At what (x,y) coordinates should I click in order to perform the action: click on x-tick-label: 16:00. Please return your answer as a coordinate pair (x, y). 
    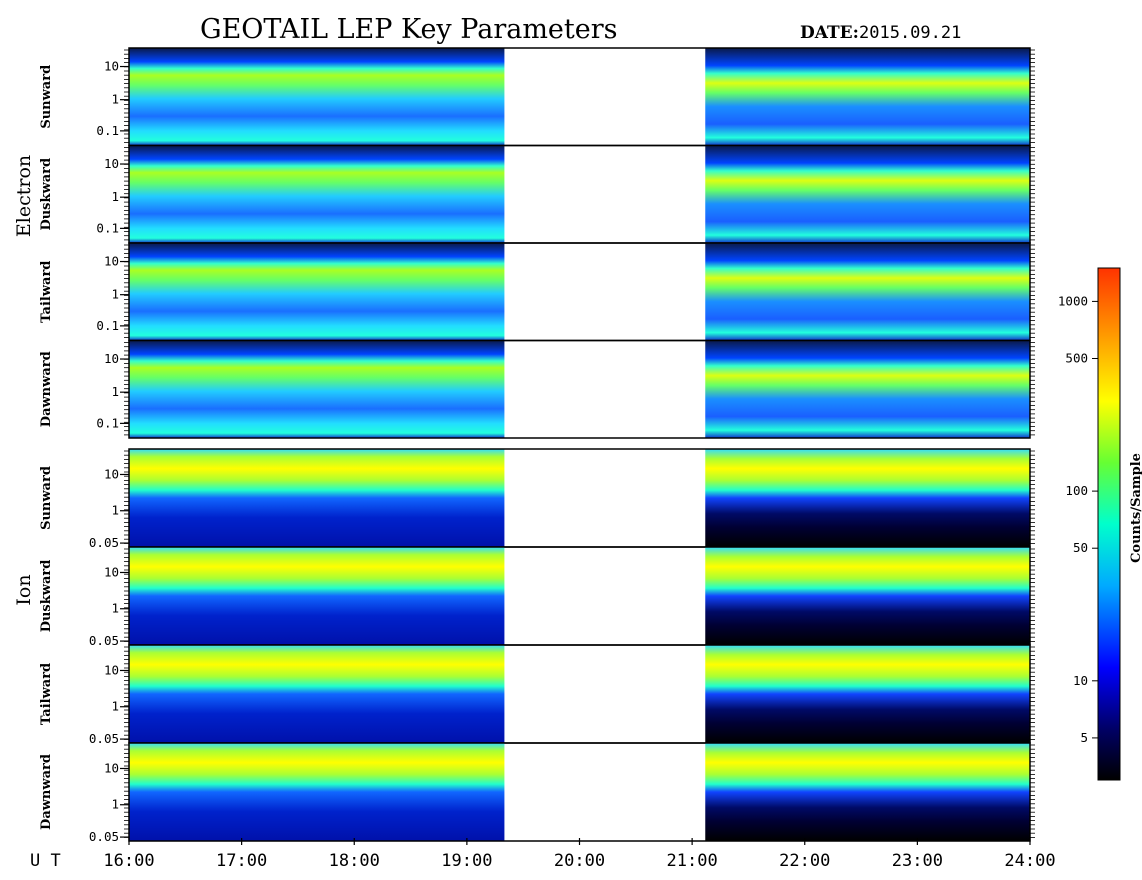
    Looking at the image, I should click on (128, 861).